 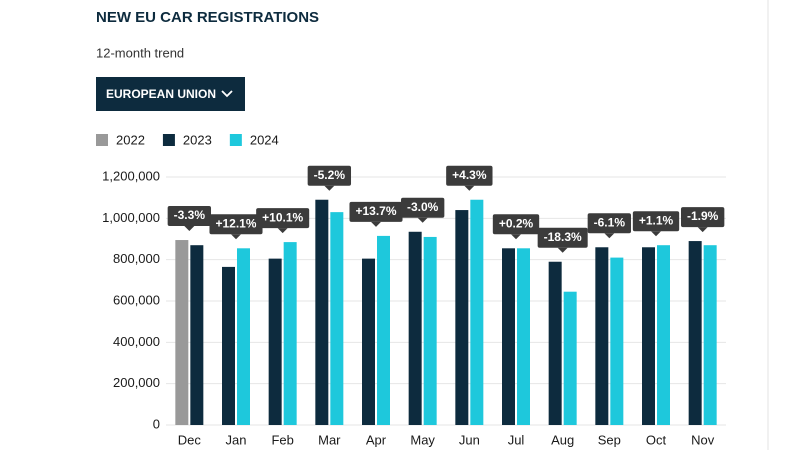 What do you see at coordinates (236, 439) in the screenshot?
I see `x-tick-label: Jan` at bounding box center [236, 439].